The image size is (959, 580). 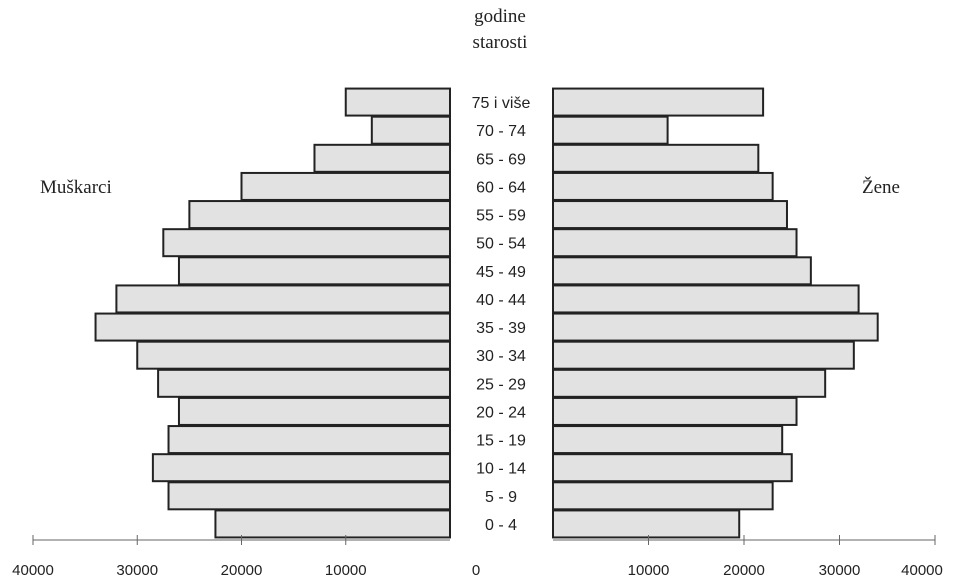 I want to click on age-group-label: 70 - 74, so click(x=501, y=131).